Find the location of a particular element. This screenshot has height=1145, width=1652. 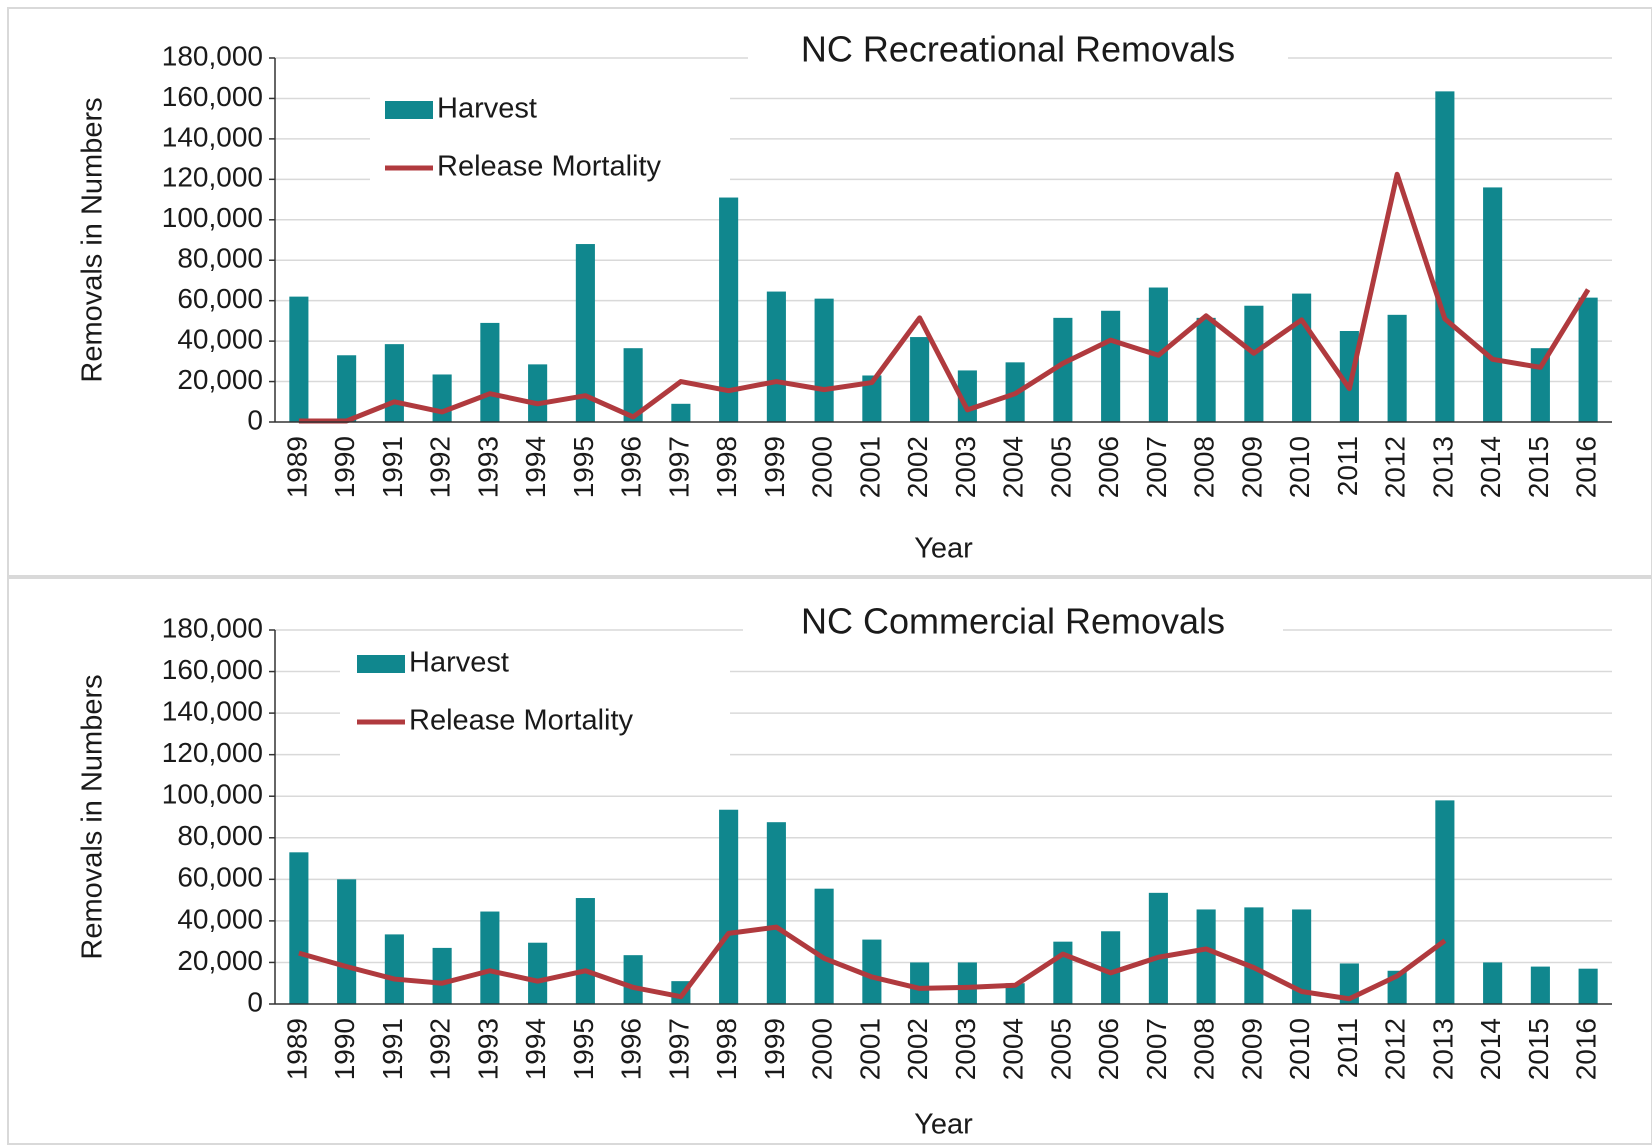

x-tick-label: 2000 is located at coordinates (822, 467).